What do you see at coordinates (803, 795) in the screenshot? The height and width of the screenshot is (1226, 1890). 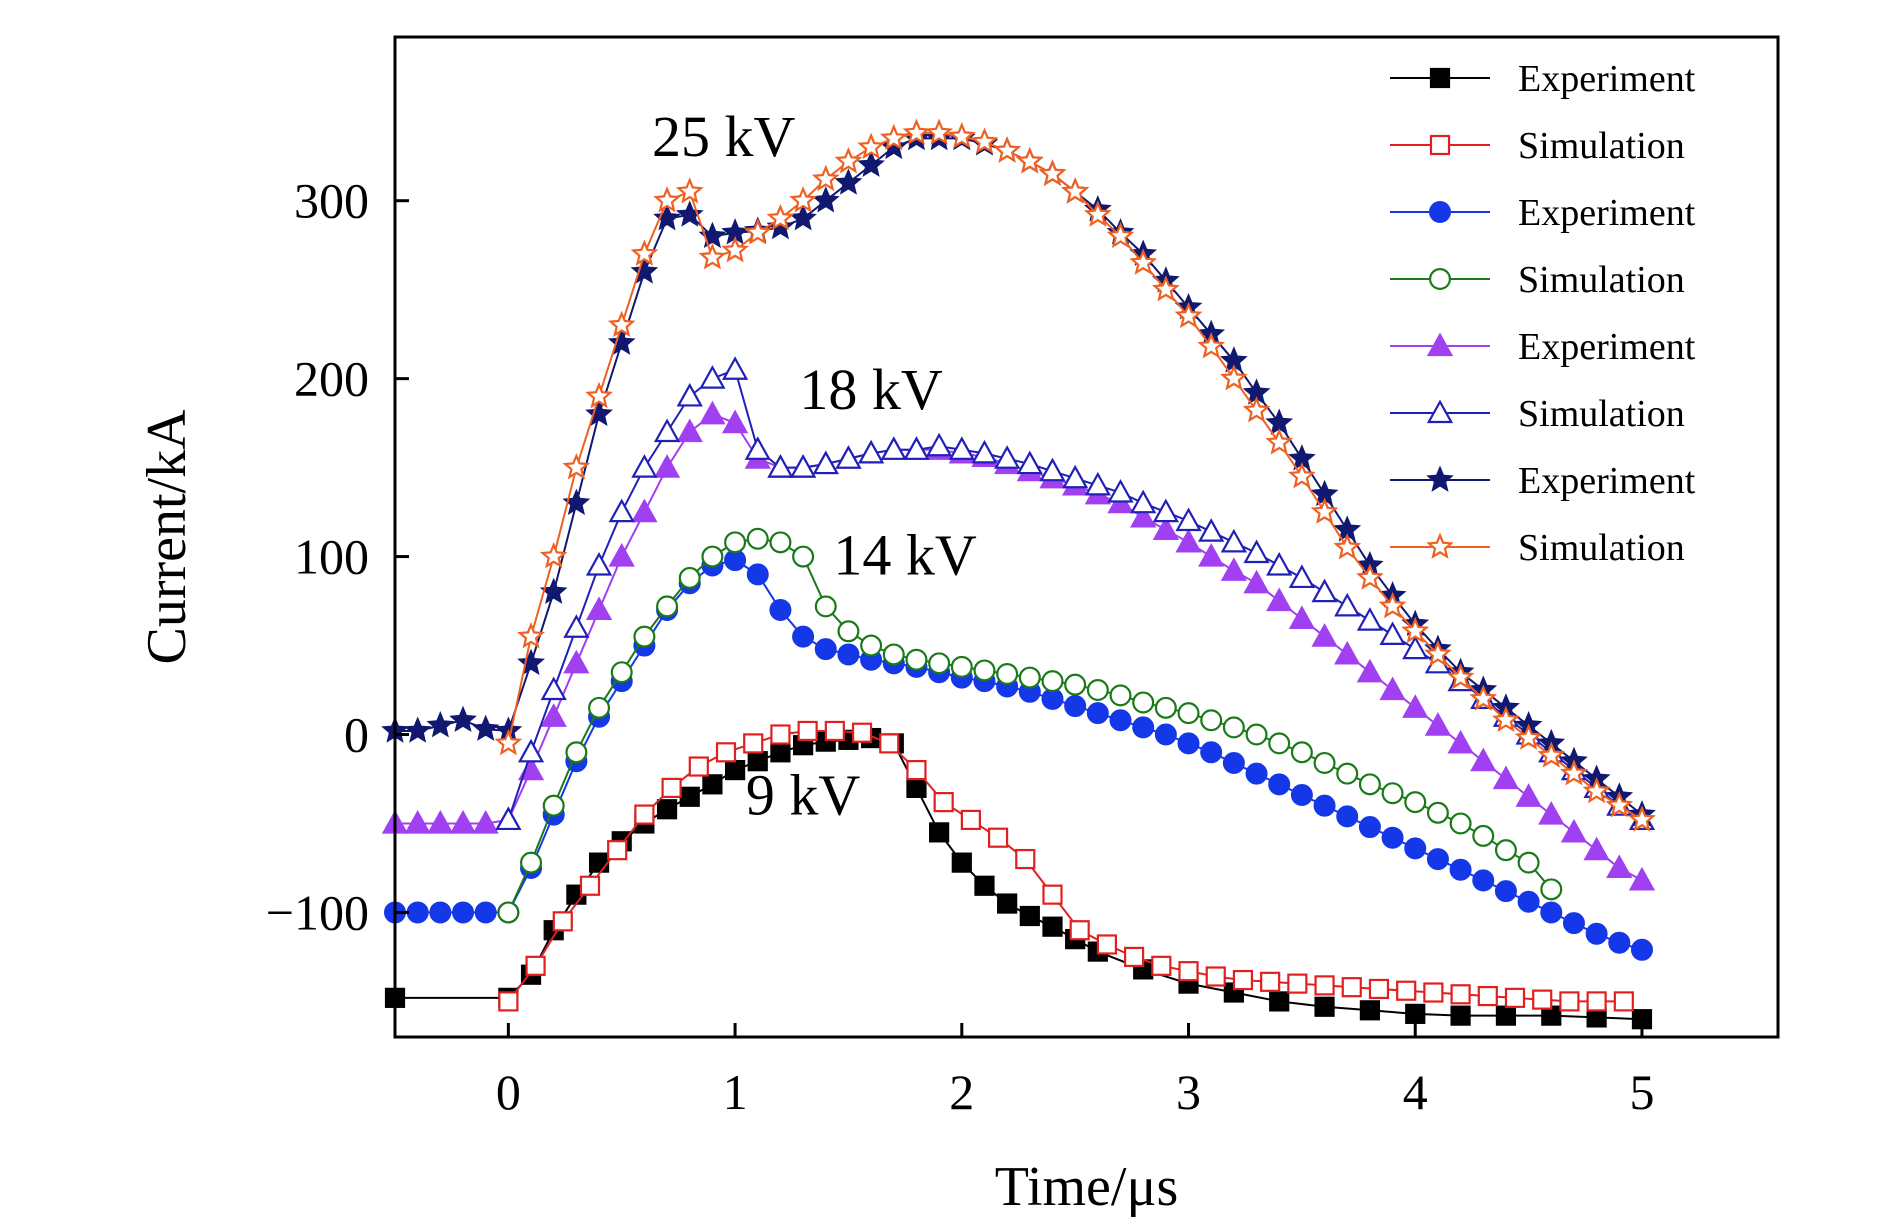 I see `curve-annotation: 9 kV` at bounding box center [803, 795].